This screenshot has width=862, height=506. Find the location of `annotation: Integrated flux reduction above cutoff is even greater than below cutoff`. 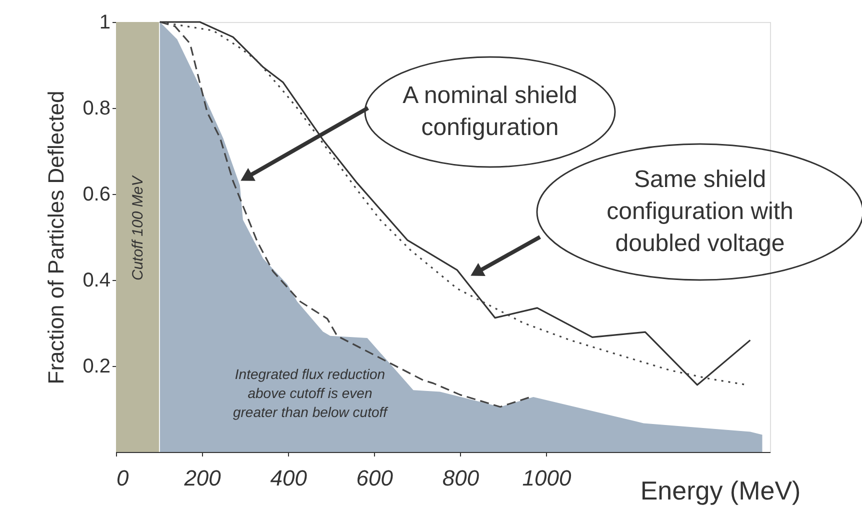

annotation: Integrated flux reduction above cutoff is even greater than below cutoff is located at coordinates (311, 393).